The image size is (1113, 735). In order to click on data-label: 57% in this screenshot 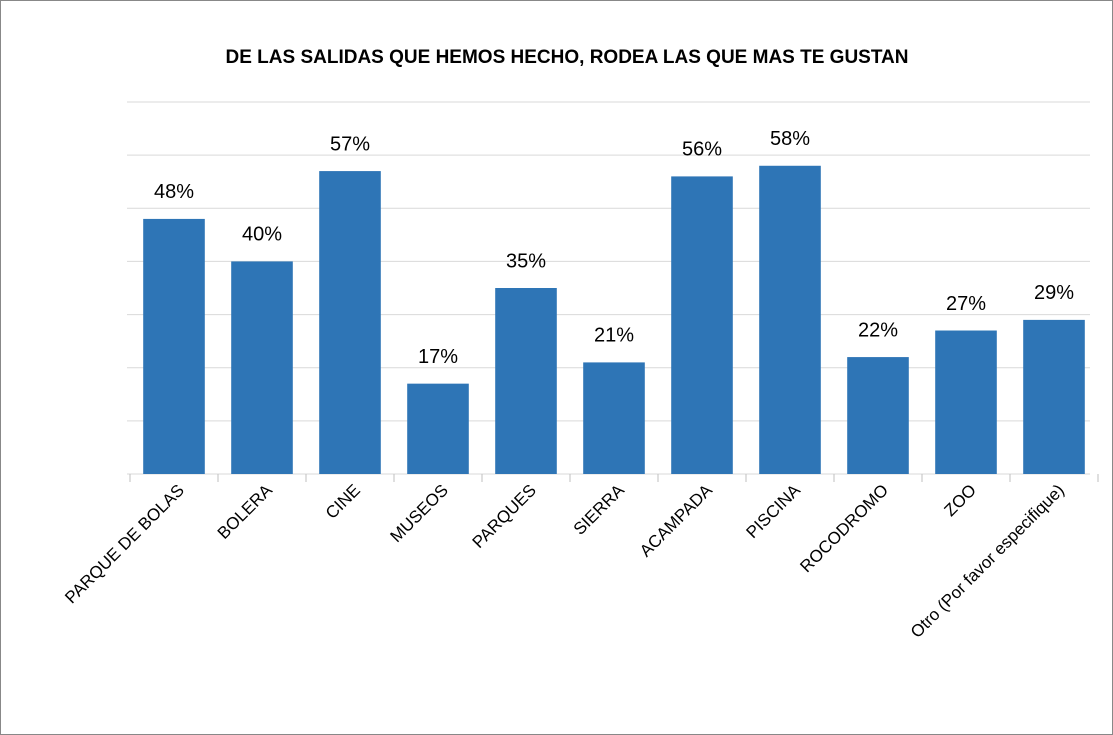, I will do `click(350, 144)`.